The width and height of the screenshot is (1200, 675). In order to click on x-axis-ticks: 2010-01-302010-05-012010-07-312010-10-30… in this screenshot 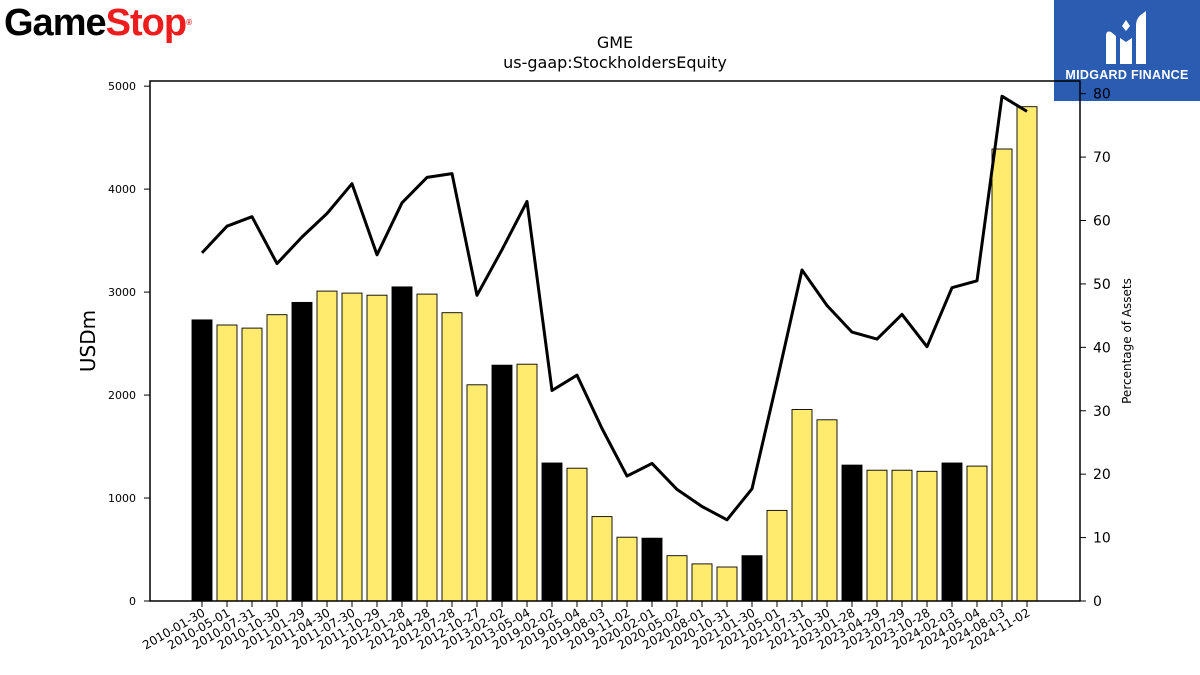, I will do `click(586, 626)`.